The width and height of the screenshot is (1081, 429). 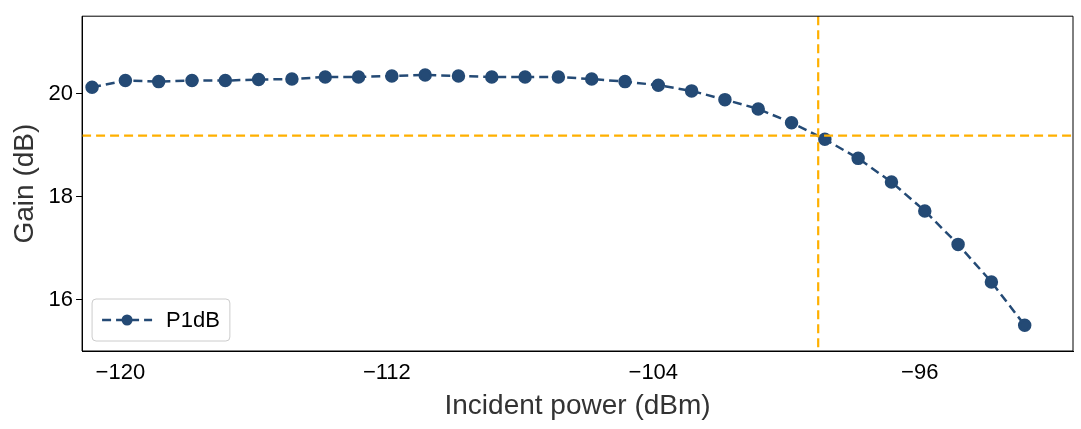 I want to click on legend-label: P1dB, so click(x=193, y=320).